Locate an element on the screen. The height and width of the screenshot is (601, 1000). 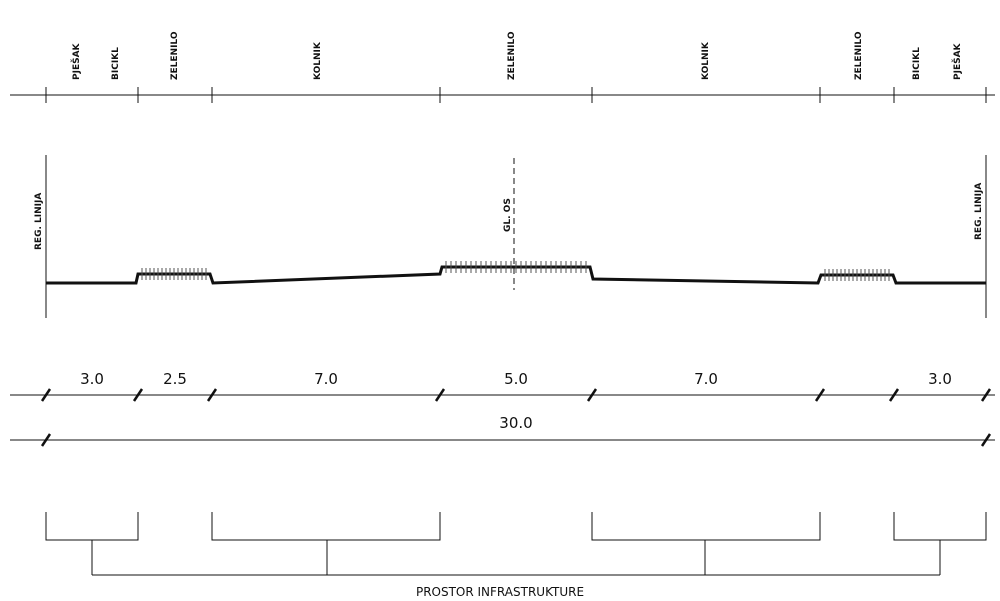
label-zelenilo-right: ZELENILO is located at coordinates (859, 55).